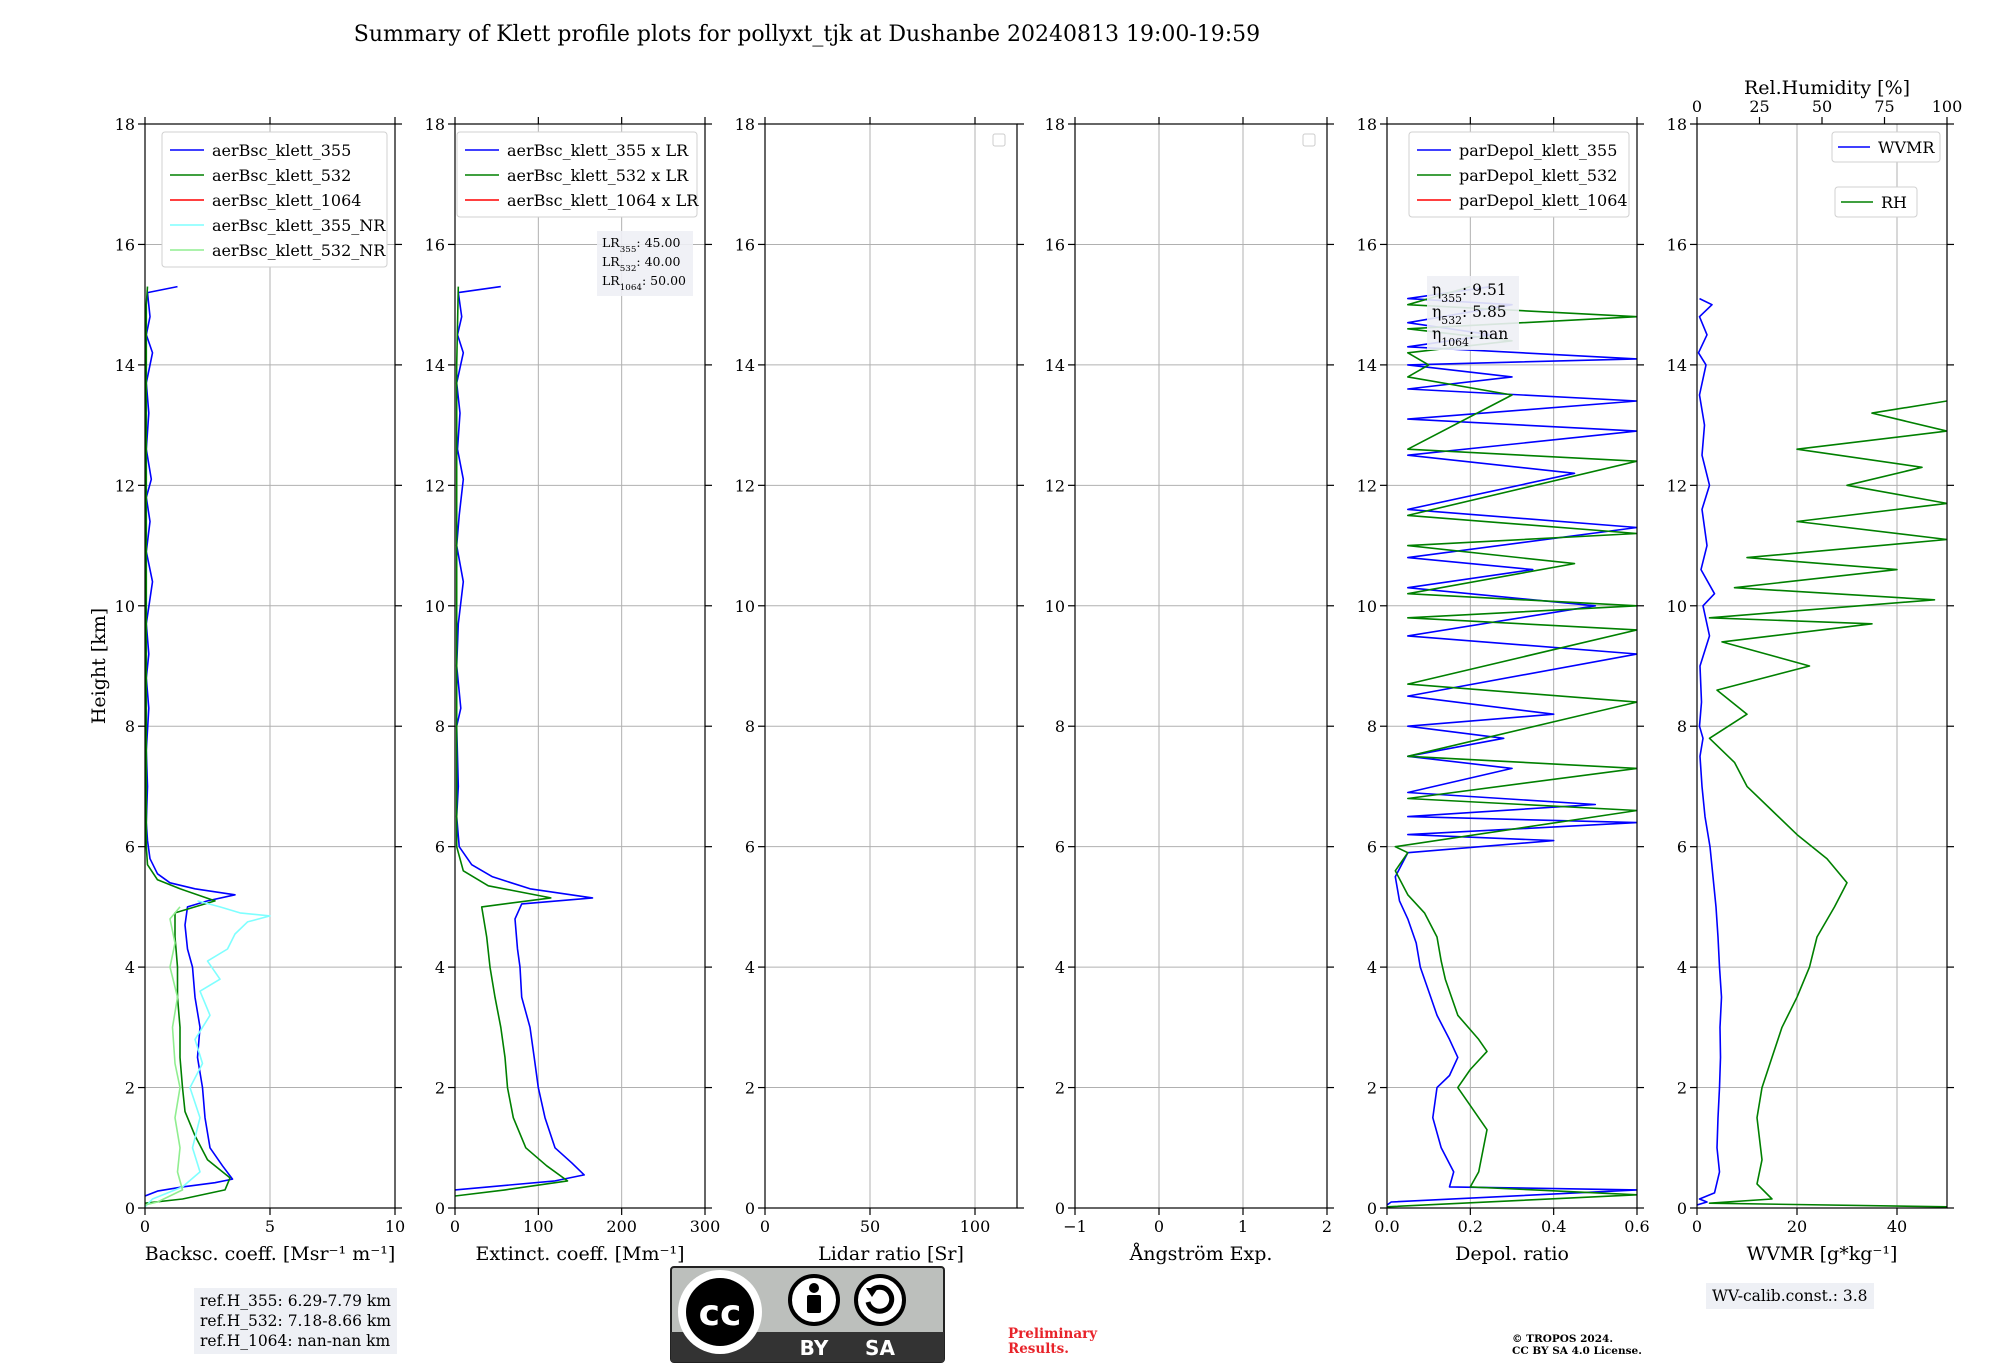  Describe the element at coordinates (1822, 1254) in the screenshot. I see `x-axis-label: WVMR [g*kg⁻¹]` at that location.